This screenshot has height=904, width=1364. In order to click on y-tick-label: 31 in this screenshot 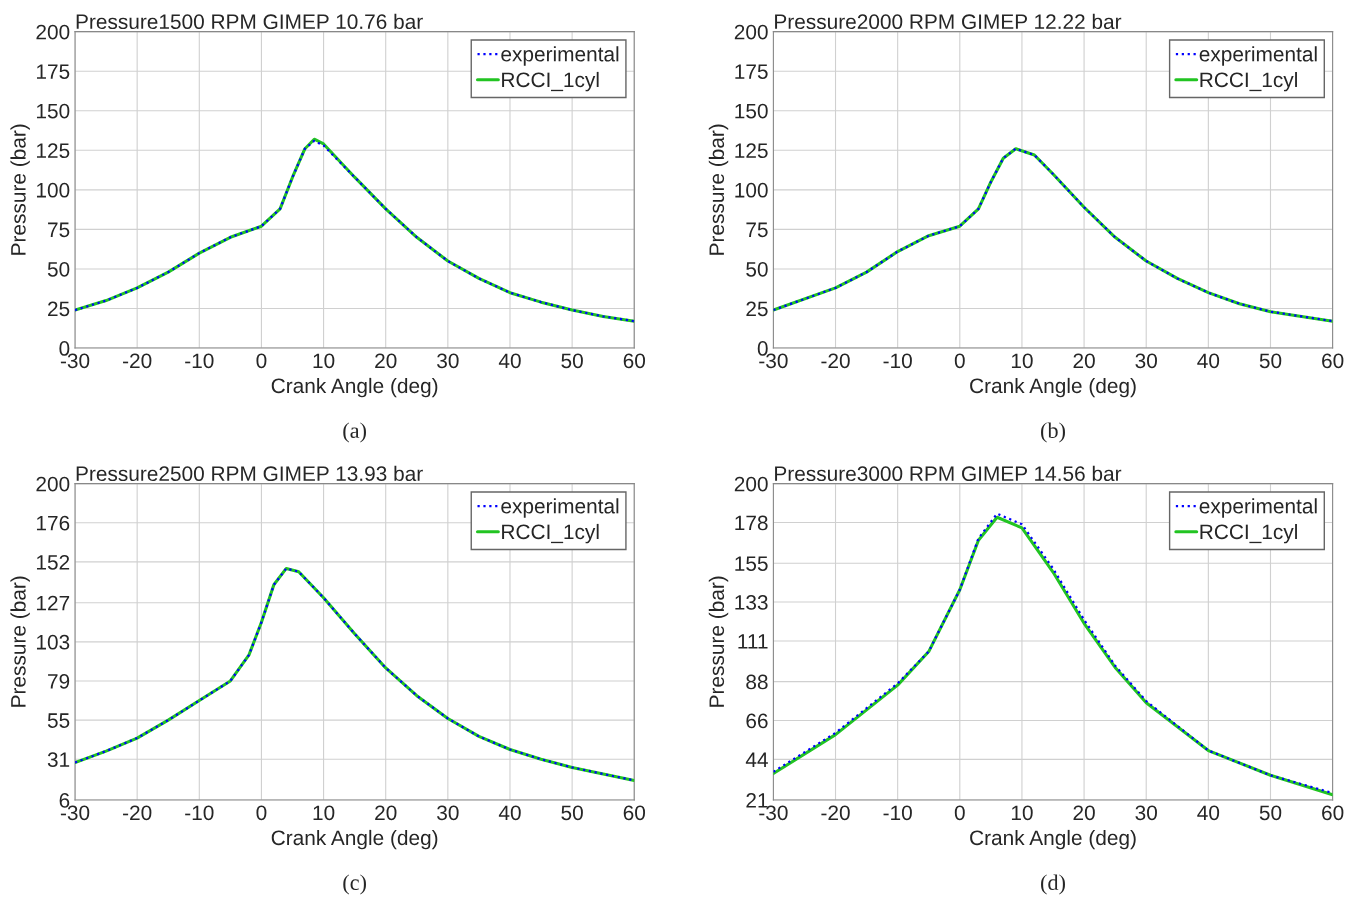, I will do `click(58, 760)`.